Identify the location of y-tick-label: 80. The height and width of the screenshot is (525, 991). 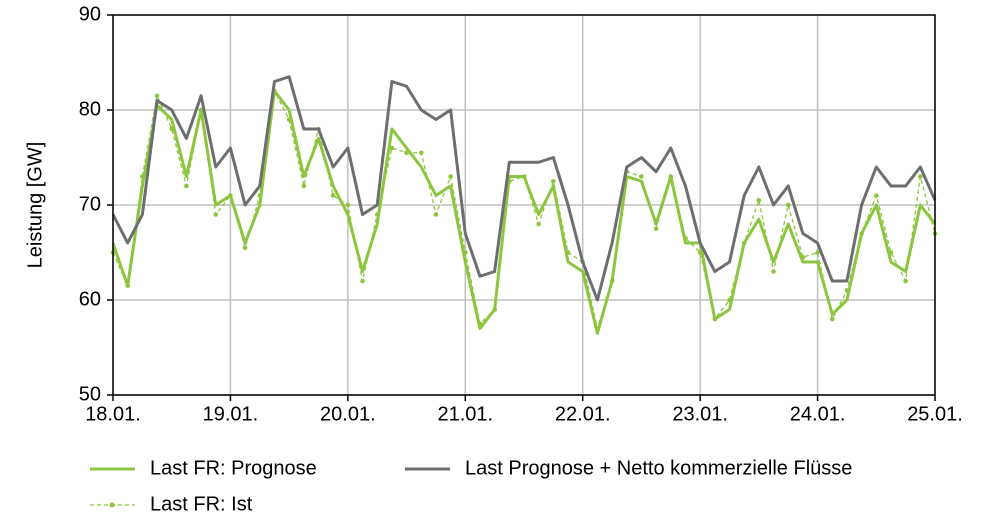
(90, 109).